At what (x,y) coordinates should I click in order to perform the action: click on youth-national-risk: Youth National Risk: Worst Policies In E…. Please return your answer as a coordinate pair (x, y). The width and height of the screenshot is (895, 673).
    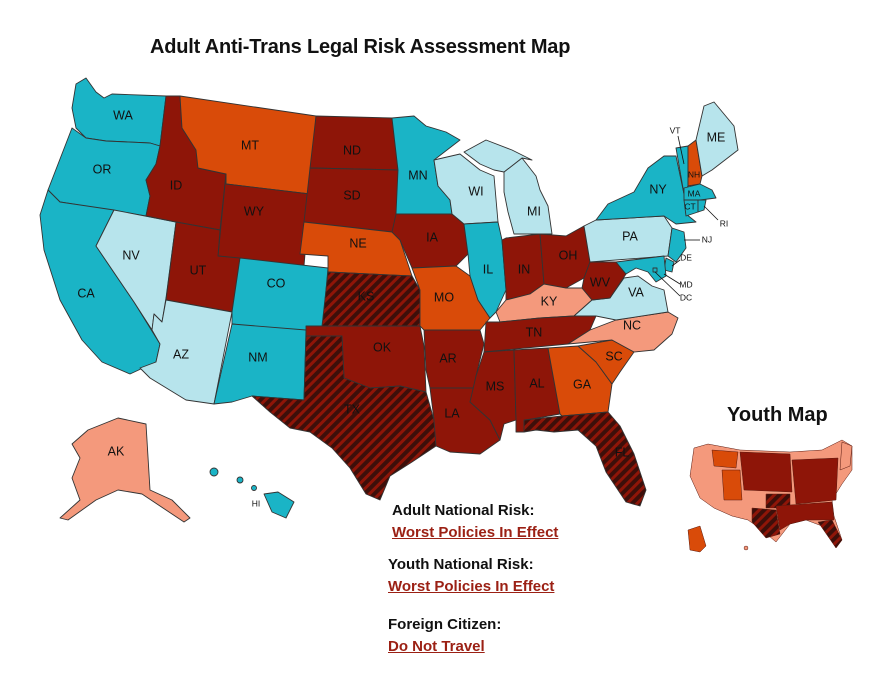
    Looking at the image, I should click on (471, 575).